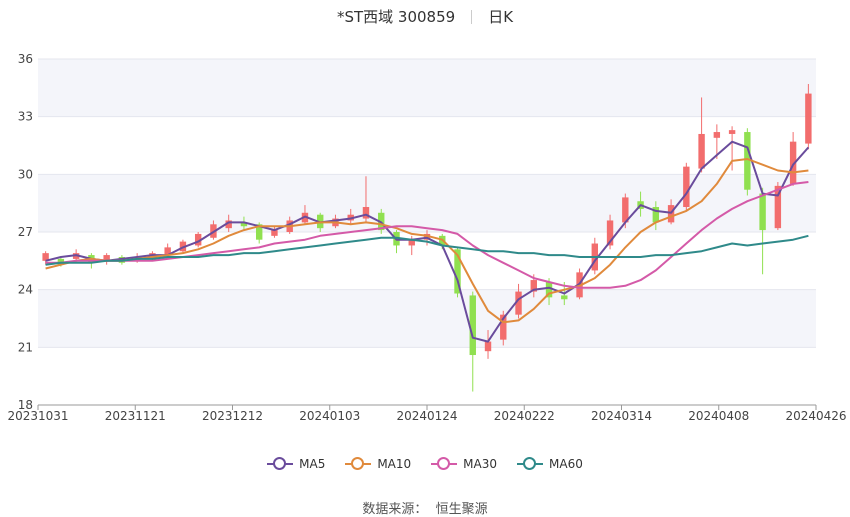  What do you see at coordinates (329, 416) in the screenshot?
I see `x-tick-label: 20240103` at bounding box center [329, 416].